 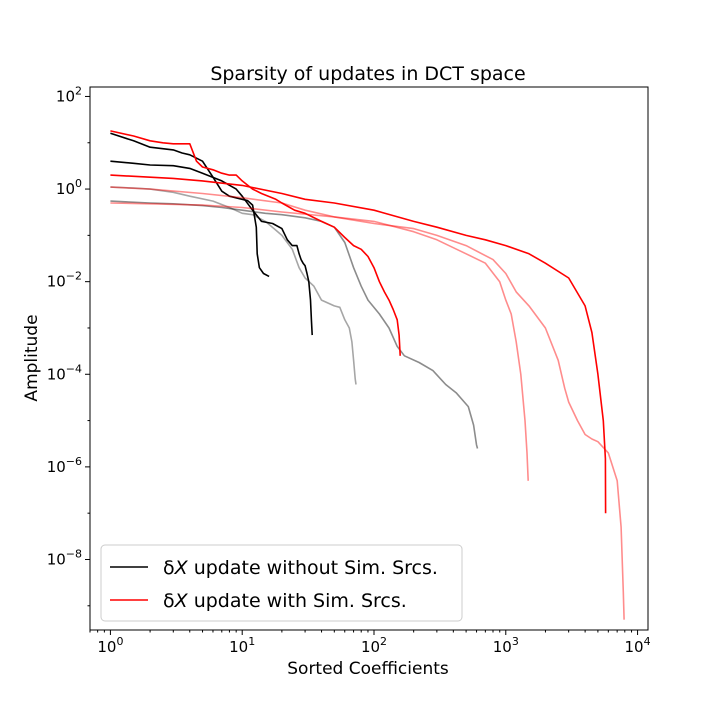 I want to click on legend-frame, so click(x=281, y=583).